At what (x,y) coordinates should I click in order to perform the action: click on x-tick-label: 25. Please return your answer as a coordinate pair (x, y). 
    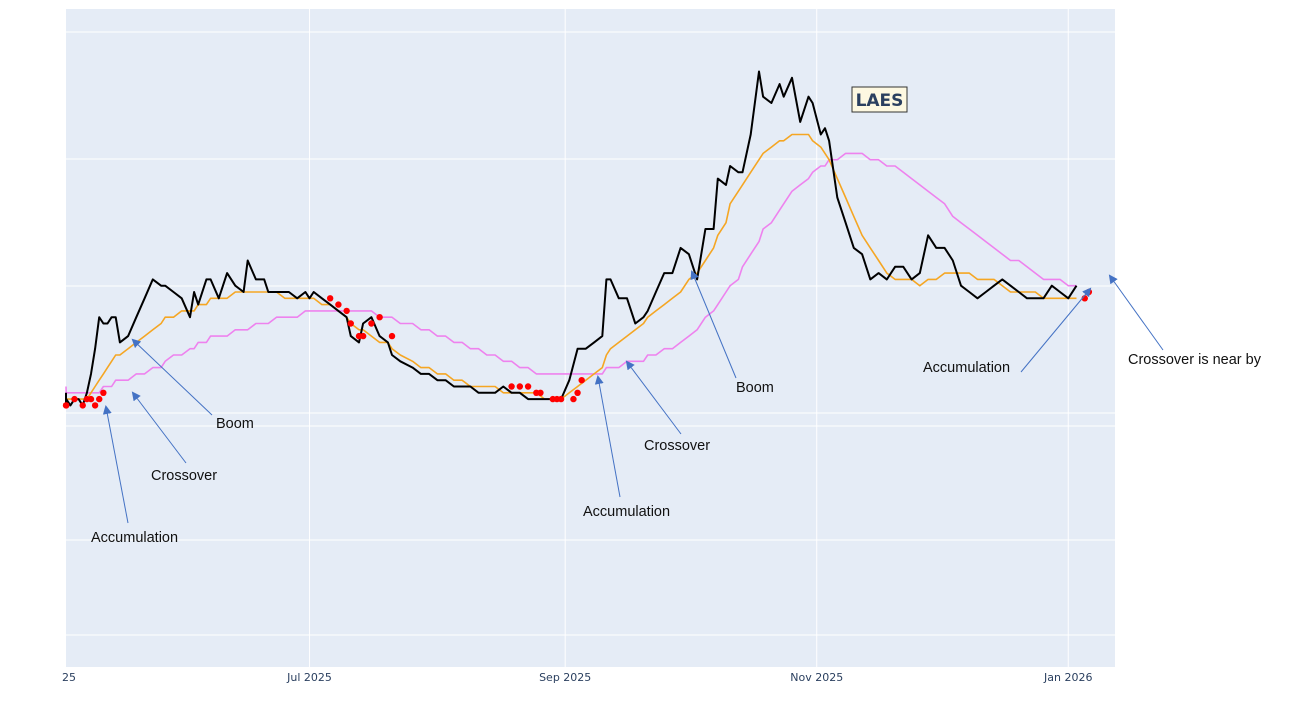
    Looking at the image, I should click on (69, 677).